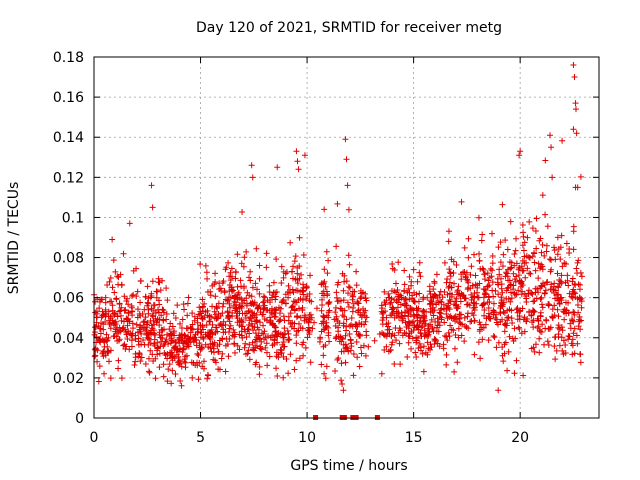 This screenshot has width=640, height=480. What do you see at coordinates (68, 178) in the screenshot?
I see `y-tick-label: 0.12` at bounding box center [68, 178].